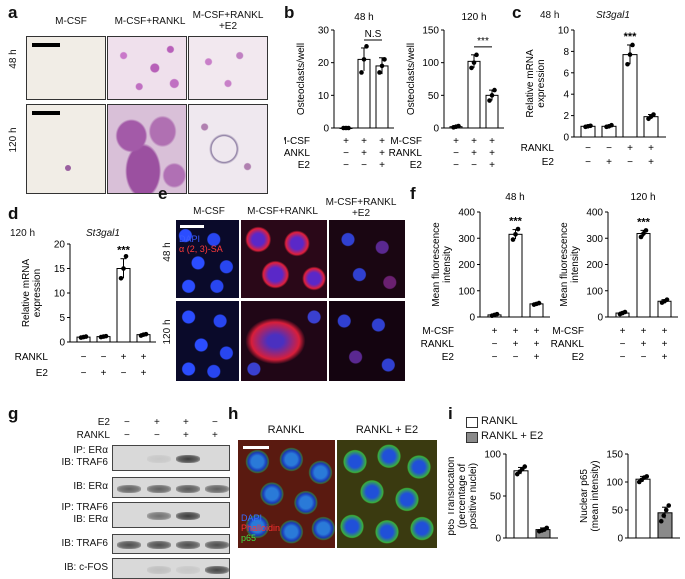  Describe the element at coordinates (261, 528) in the screenshot. I see `h-stain-phalloidin: Phalloidin` at that location.